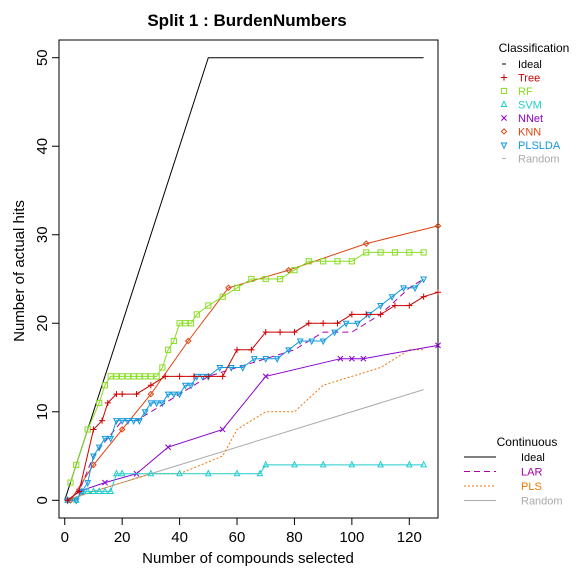 This screenshot has width=576, height=576. What do you see at coordinates (245, 482) in the screenshot?
I see `svm-series-line` at bounding box center [245, 482].